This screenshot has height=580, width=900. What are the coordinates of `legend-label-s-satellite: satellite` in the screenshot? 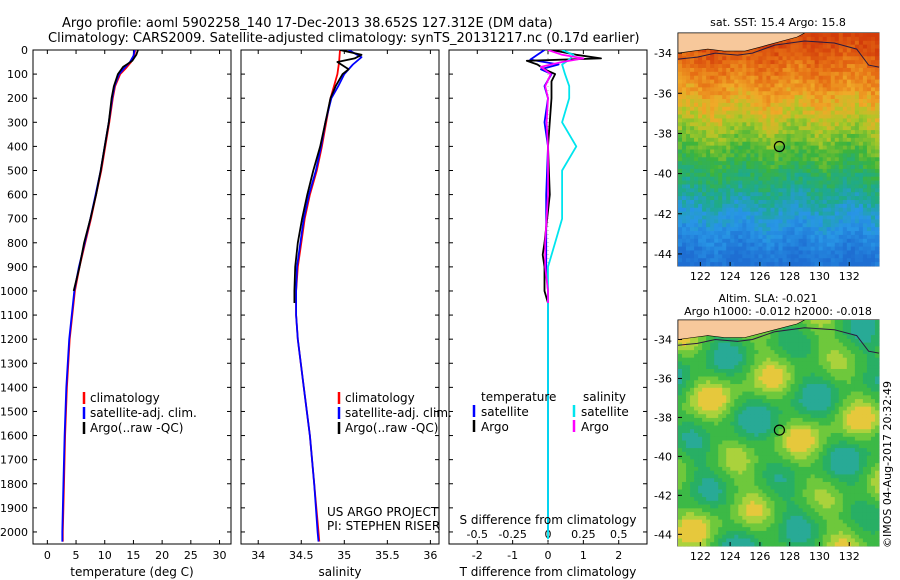 It's located at (605, 412).